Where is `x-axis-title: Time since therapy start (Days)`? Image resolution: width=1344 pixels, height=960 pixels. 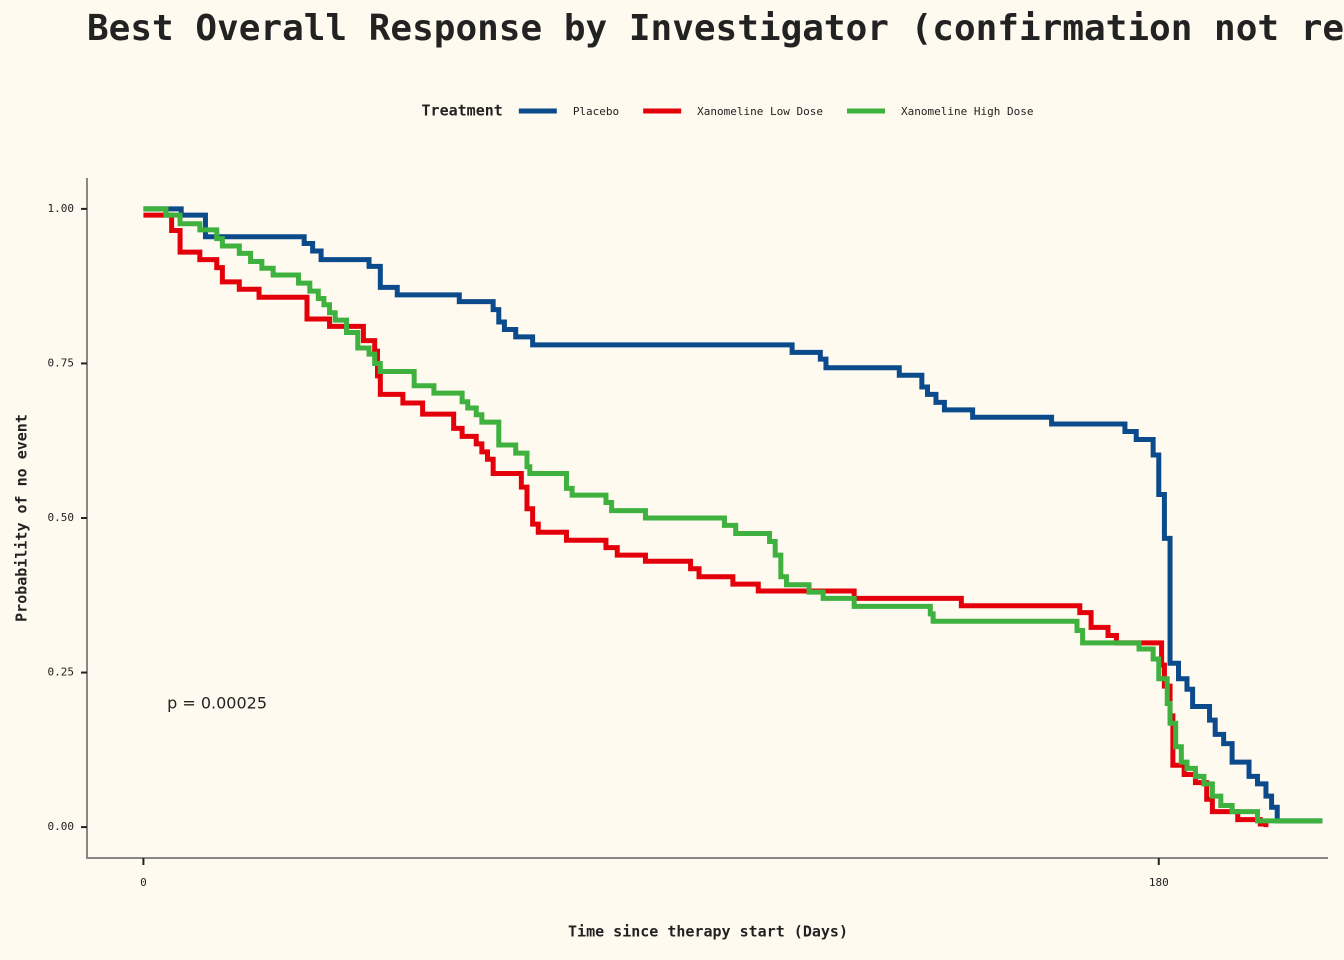 x-axis-title: Time since therapy start (Days) is located at coordinates (708, 932).